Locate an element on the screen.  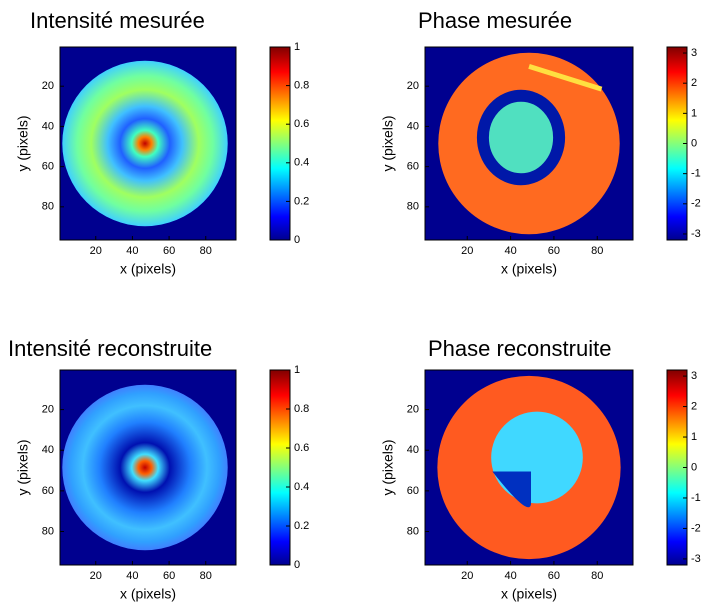
panel-title: Phase mesurée is located at coordinates (495, 20).